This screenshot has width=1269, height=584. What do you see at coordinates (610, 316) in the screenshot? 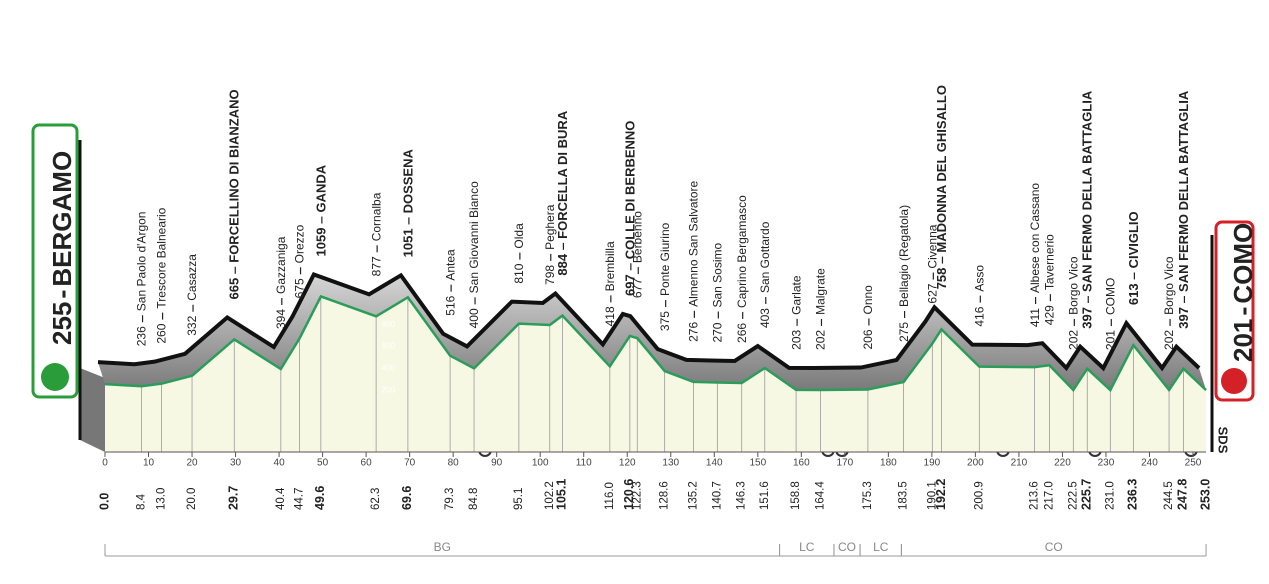
I see `waypoint-altitude: 418` at bounding box center [610, 316].